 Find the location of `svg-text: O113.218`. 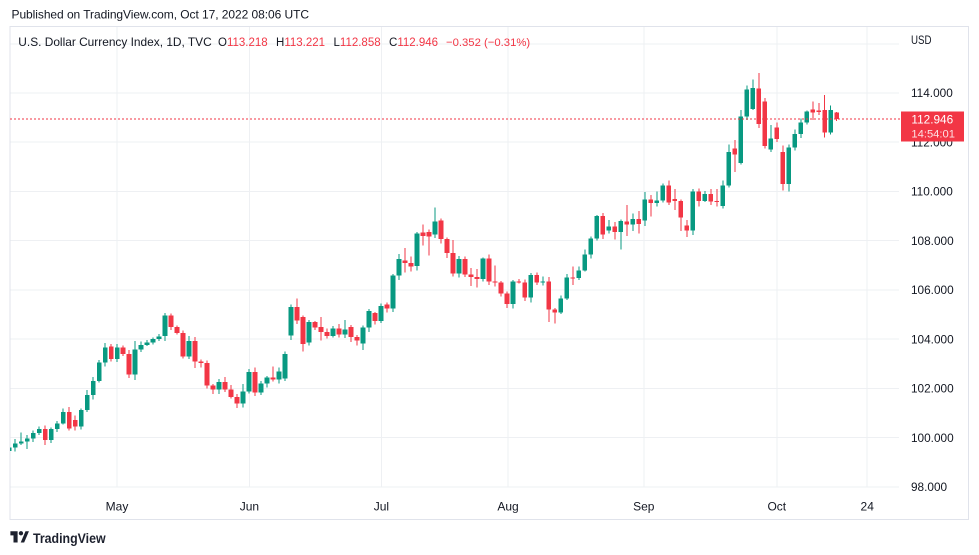

svg-text: O113.218 is located at coordinates (243, 43).